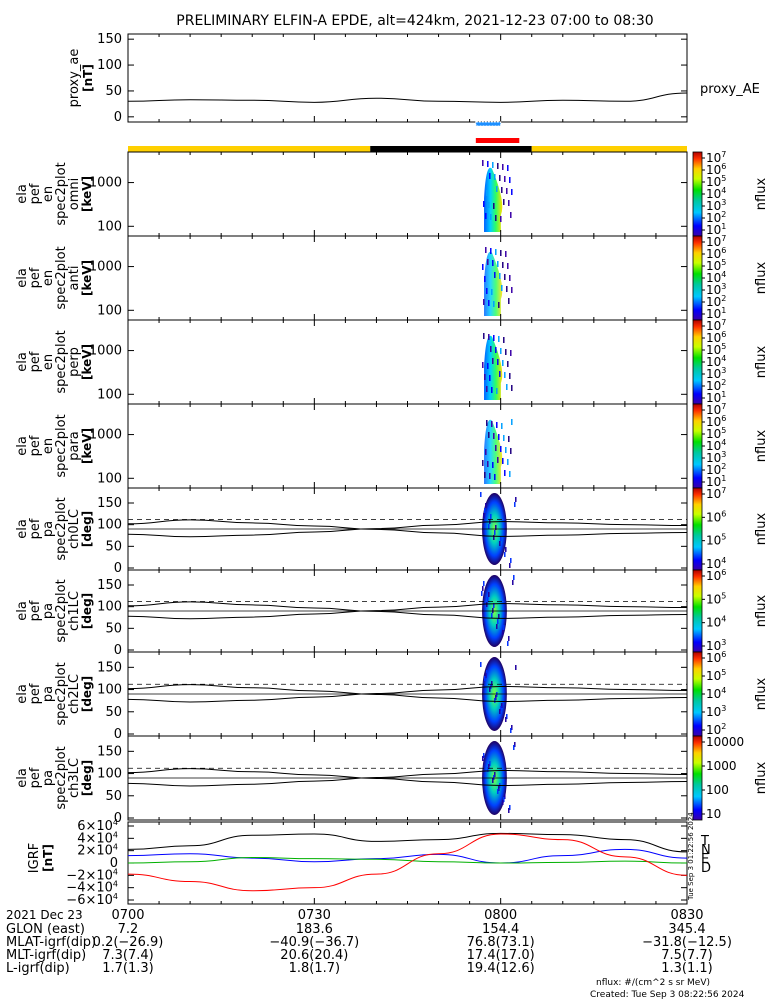 The image size is (775, 1000). I want to click on igrf-legend-item: N, so click(706, 850).